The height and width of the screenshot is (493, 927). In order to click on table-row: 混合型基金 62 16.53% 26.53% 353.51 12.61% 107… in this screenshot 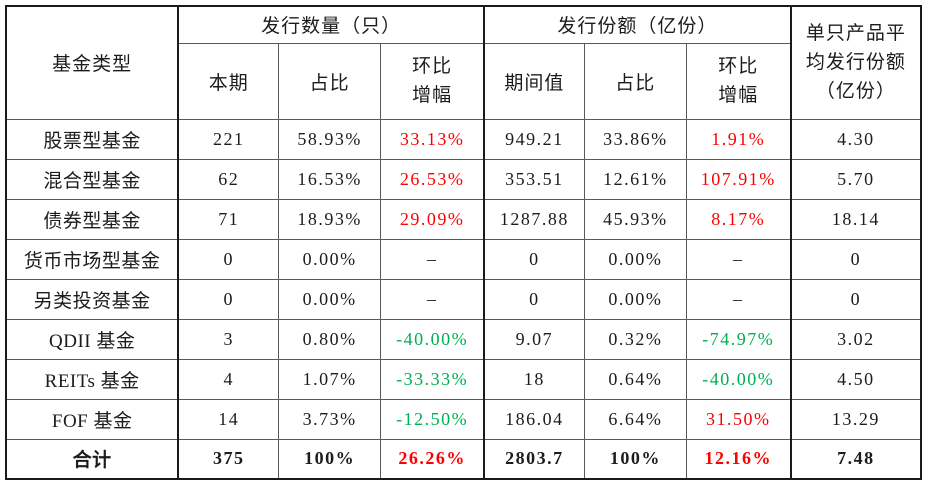, I will do `click(463, 179)`.